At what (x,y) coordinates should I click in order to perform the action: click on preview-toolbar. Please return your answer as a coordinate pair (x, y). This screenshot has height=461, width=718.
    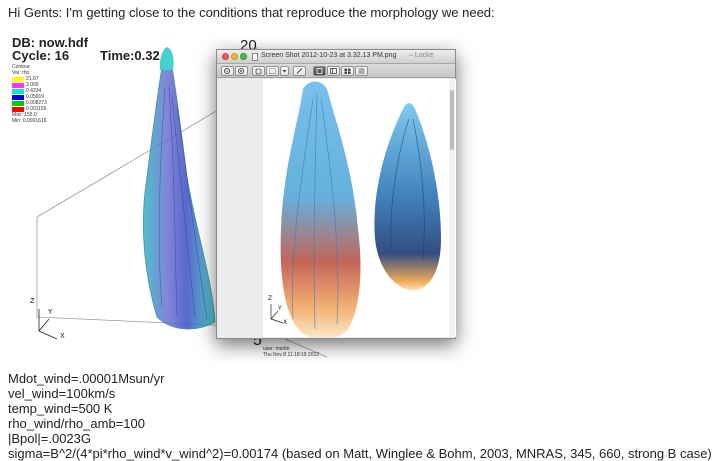
    Looking at the image, I should click on (336, 71).